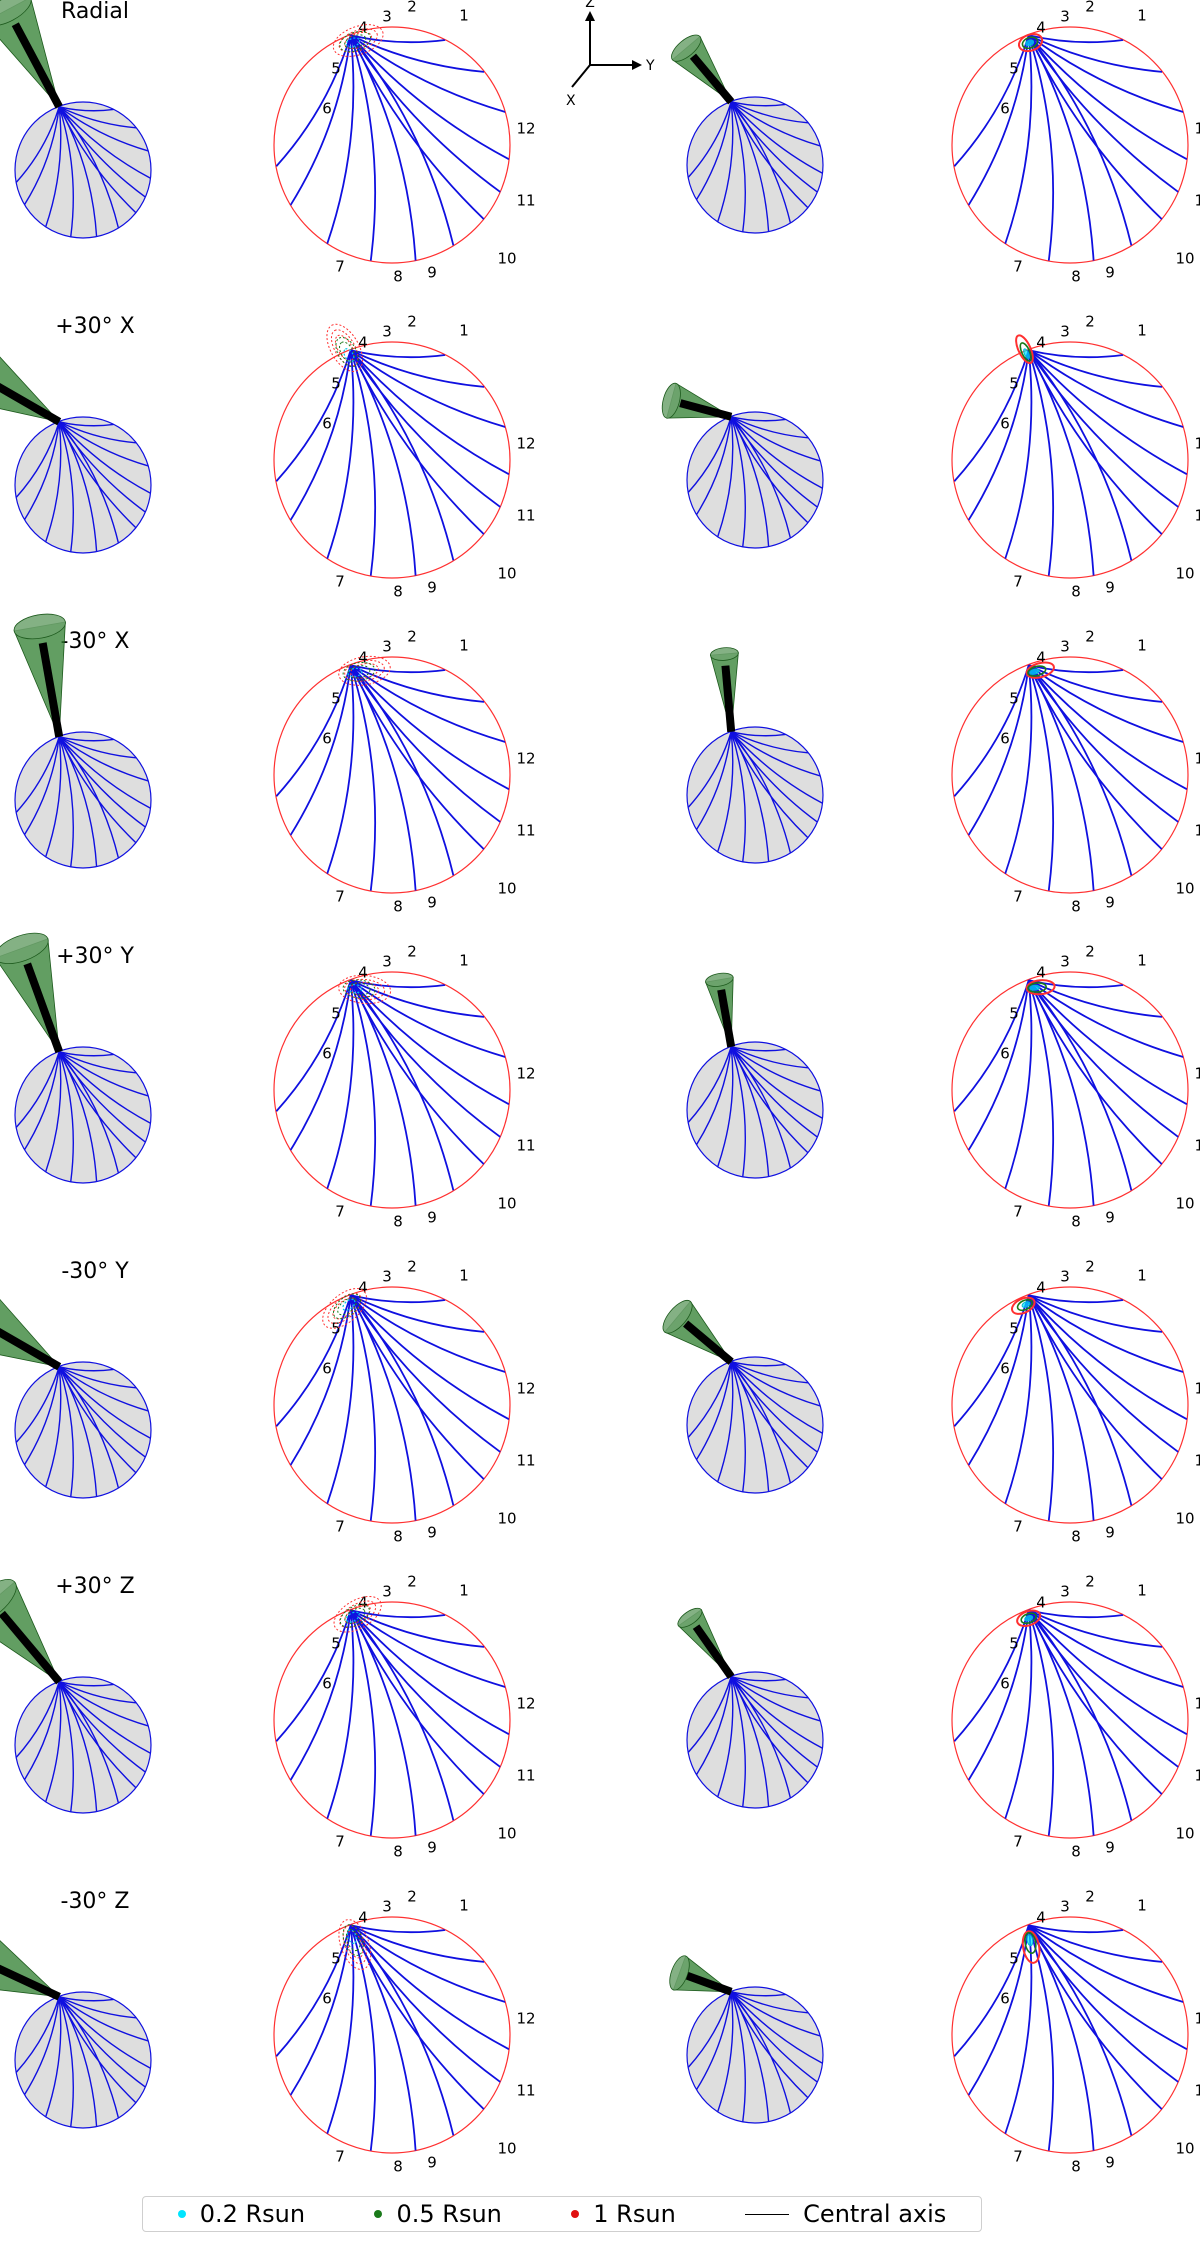 The image size is (1200, 2245). Describe the element at coordinates (95, 12) in the screenshot. I see `row-label: Radial` at that location.